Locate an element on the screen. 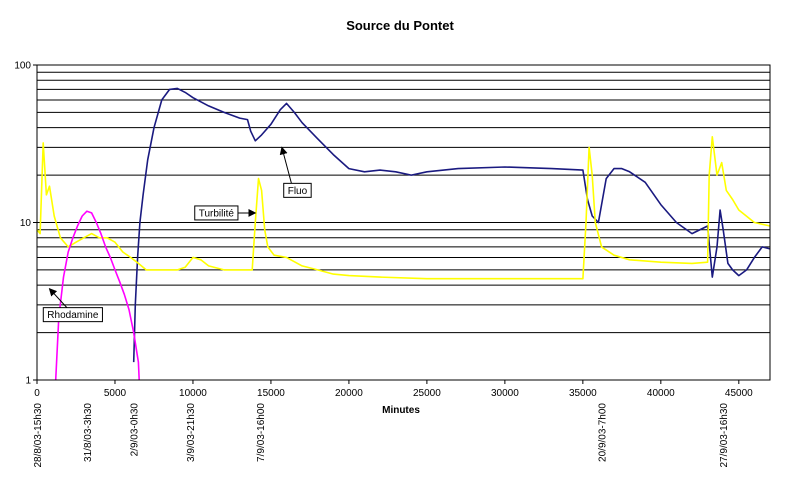  annotation-label: Rhodamine is located at coordinates (73, 315).